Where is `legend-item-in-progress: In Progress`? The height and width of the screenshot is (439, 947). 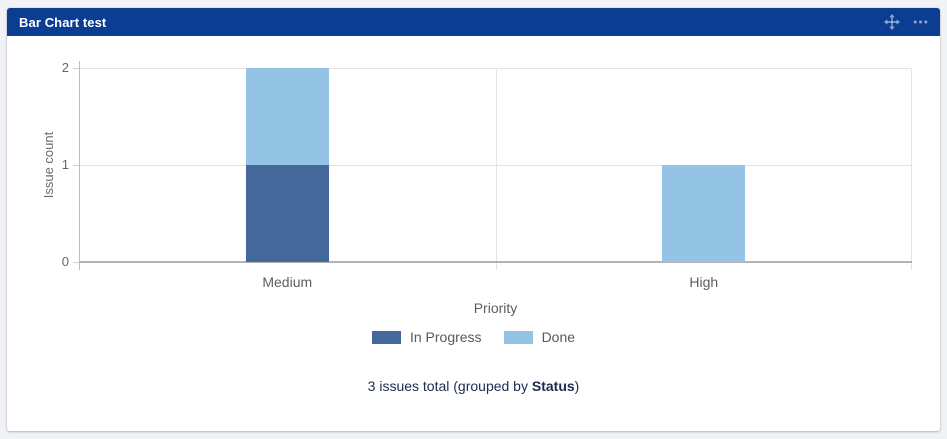
legend-item-in-progress: In Progress is located at coordinates (426, 337).